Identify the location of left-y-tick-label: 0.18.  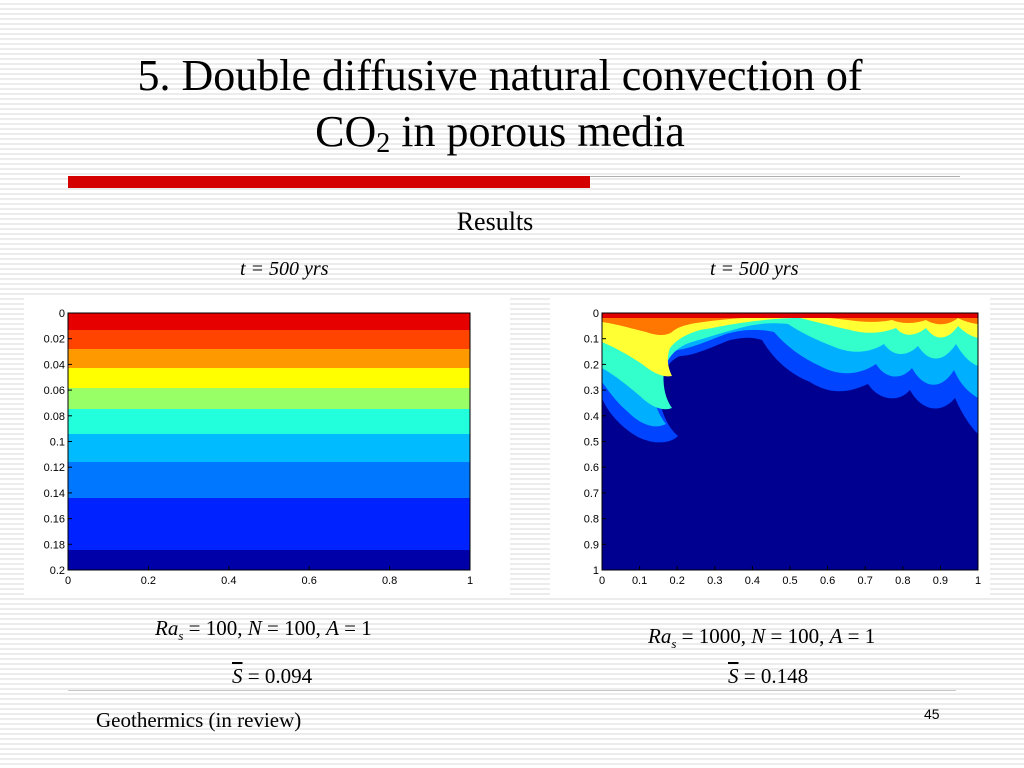
(54, 545).